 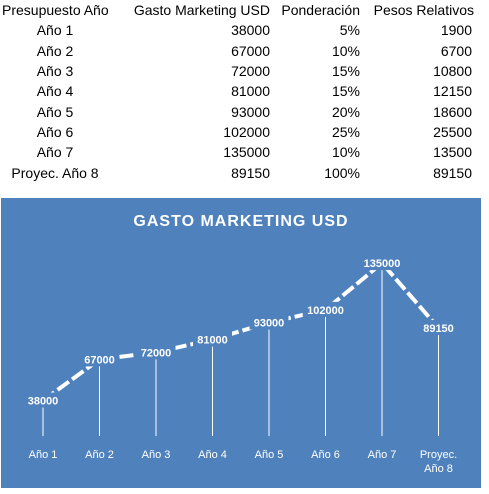 I want to click on table-row: Año 6 102000 25% 25500, so click(x=239, y=132).